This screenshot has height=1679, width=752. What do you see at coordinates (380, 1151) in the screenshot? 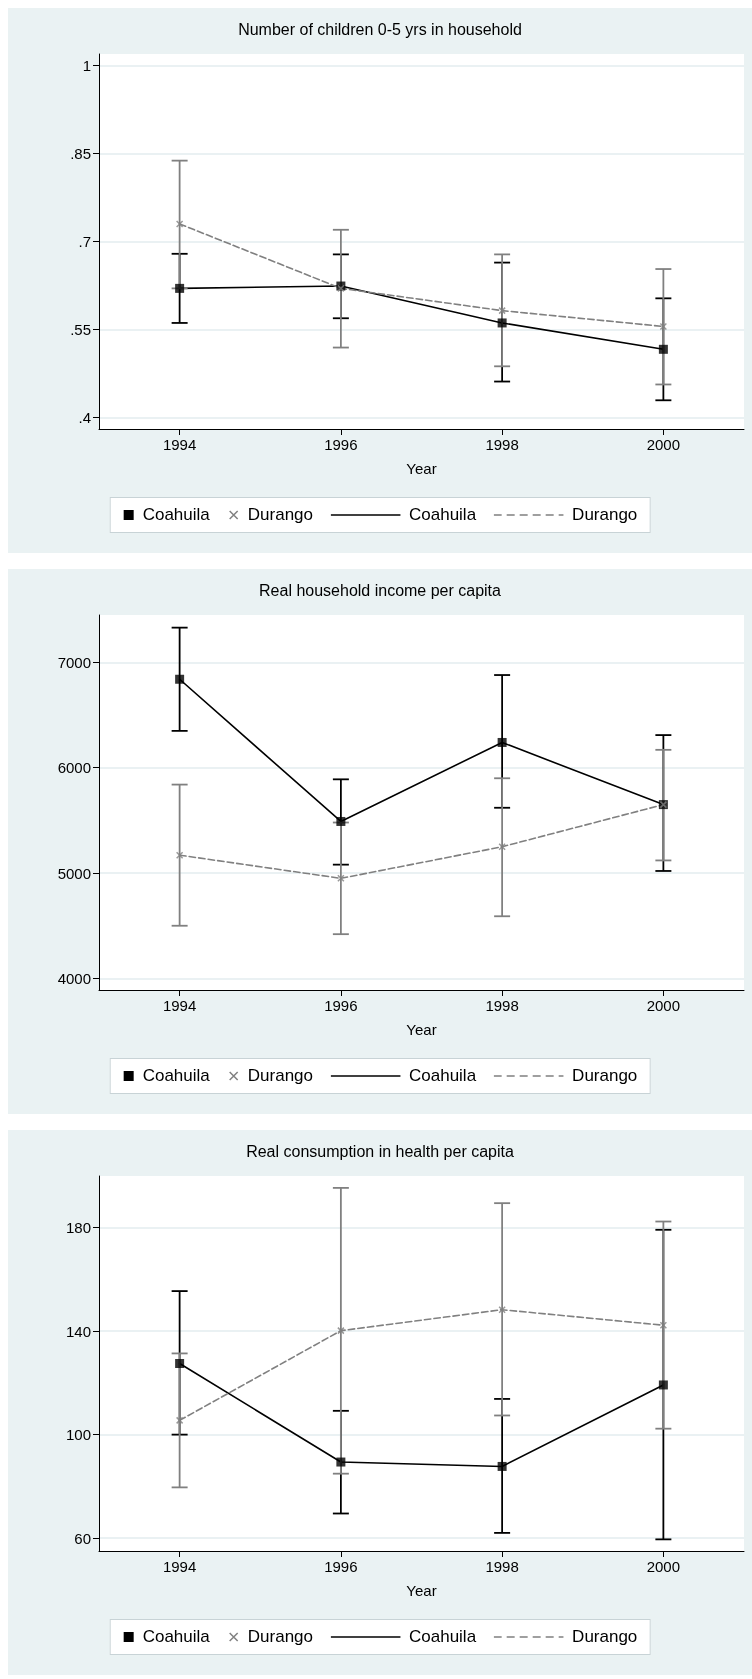
I see `chart-title: Real consumption in health per capita` at bounding box center [380, 1151].